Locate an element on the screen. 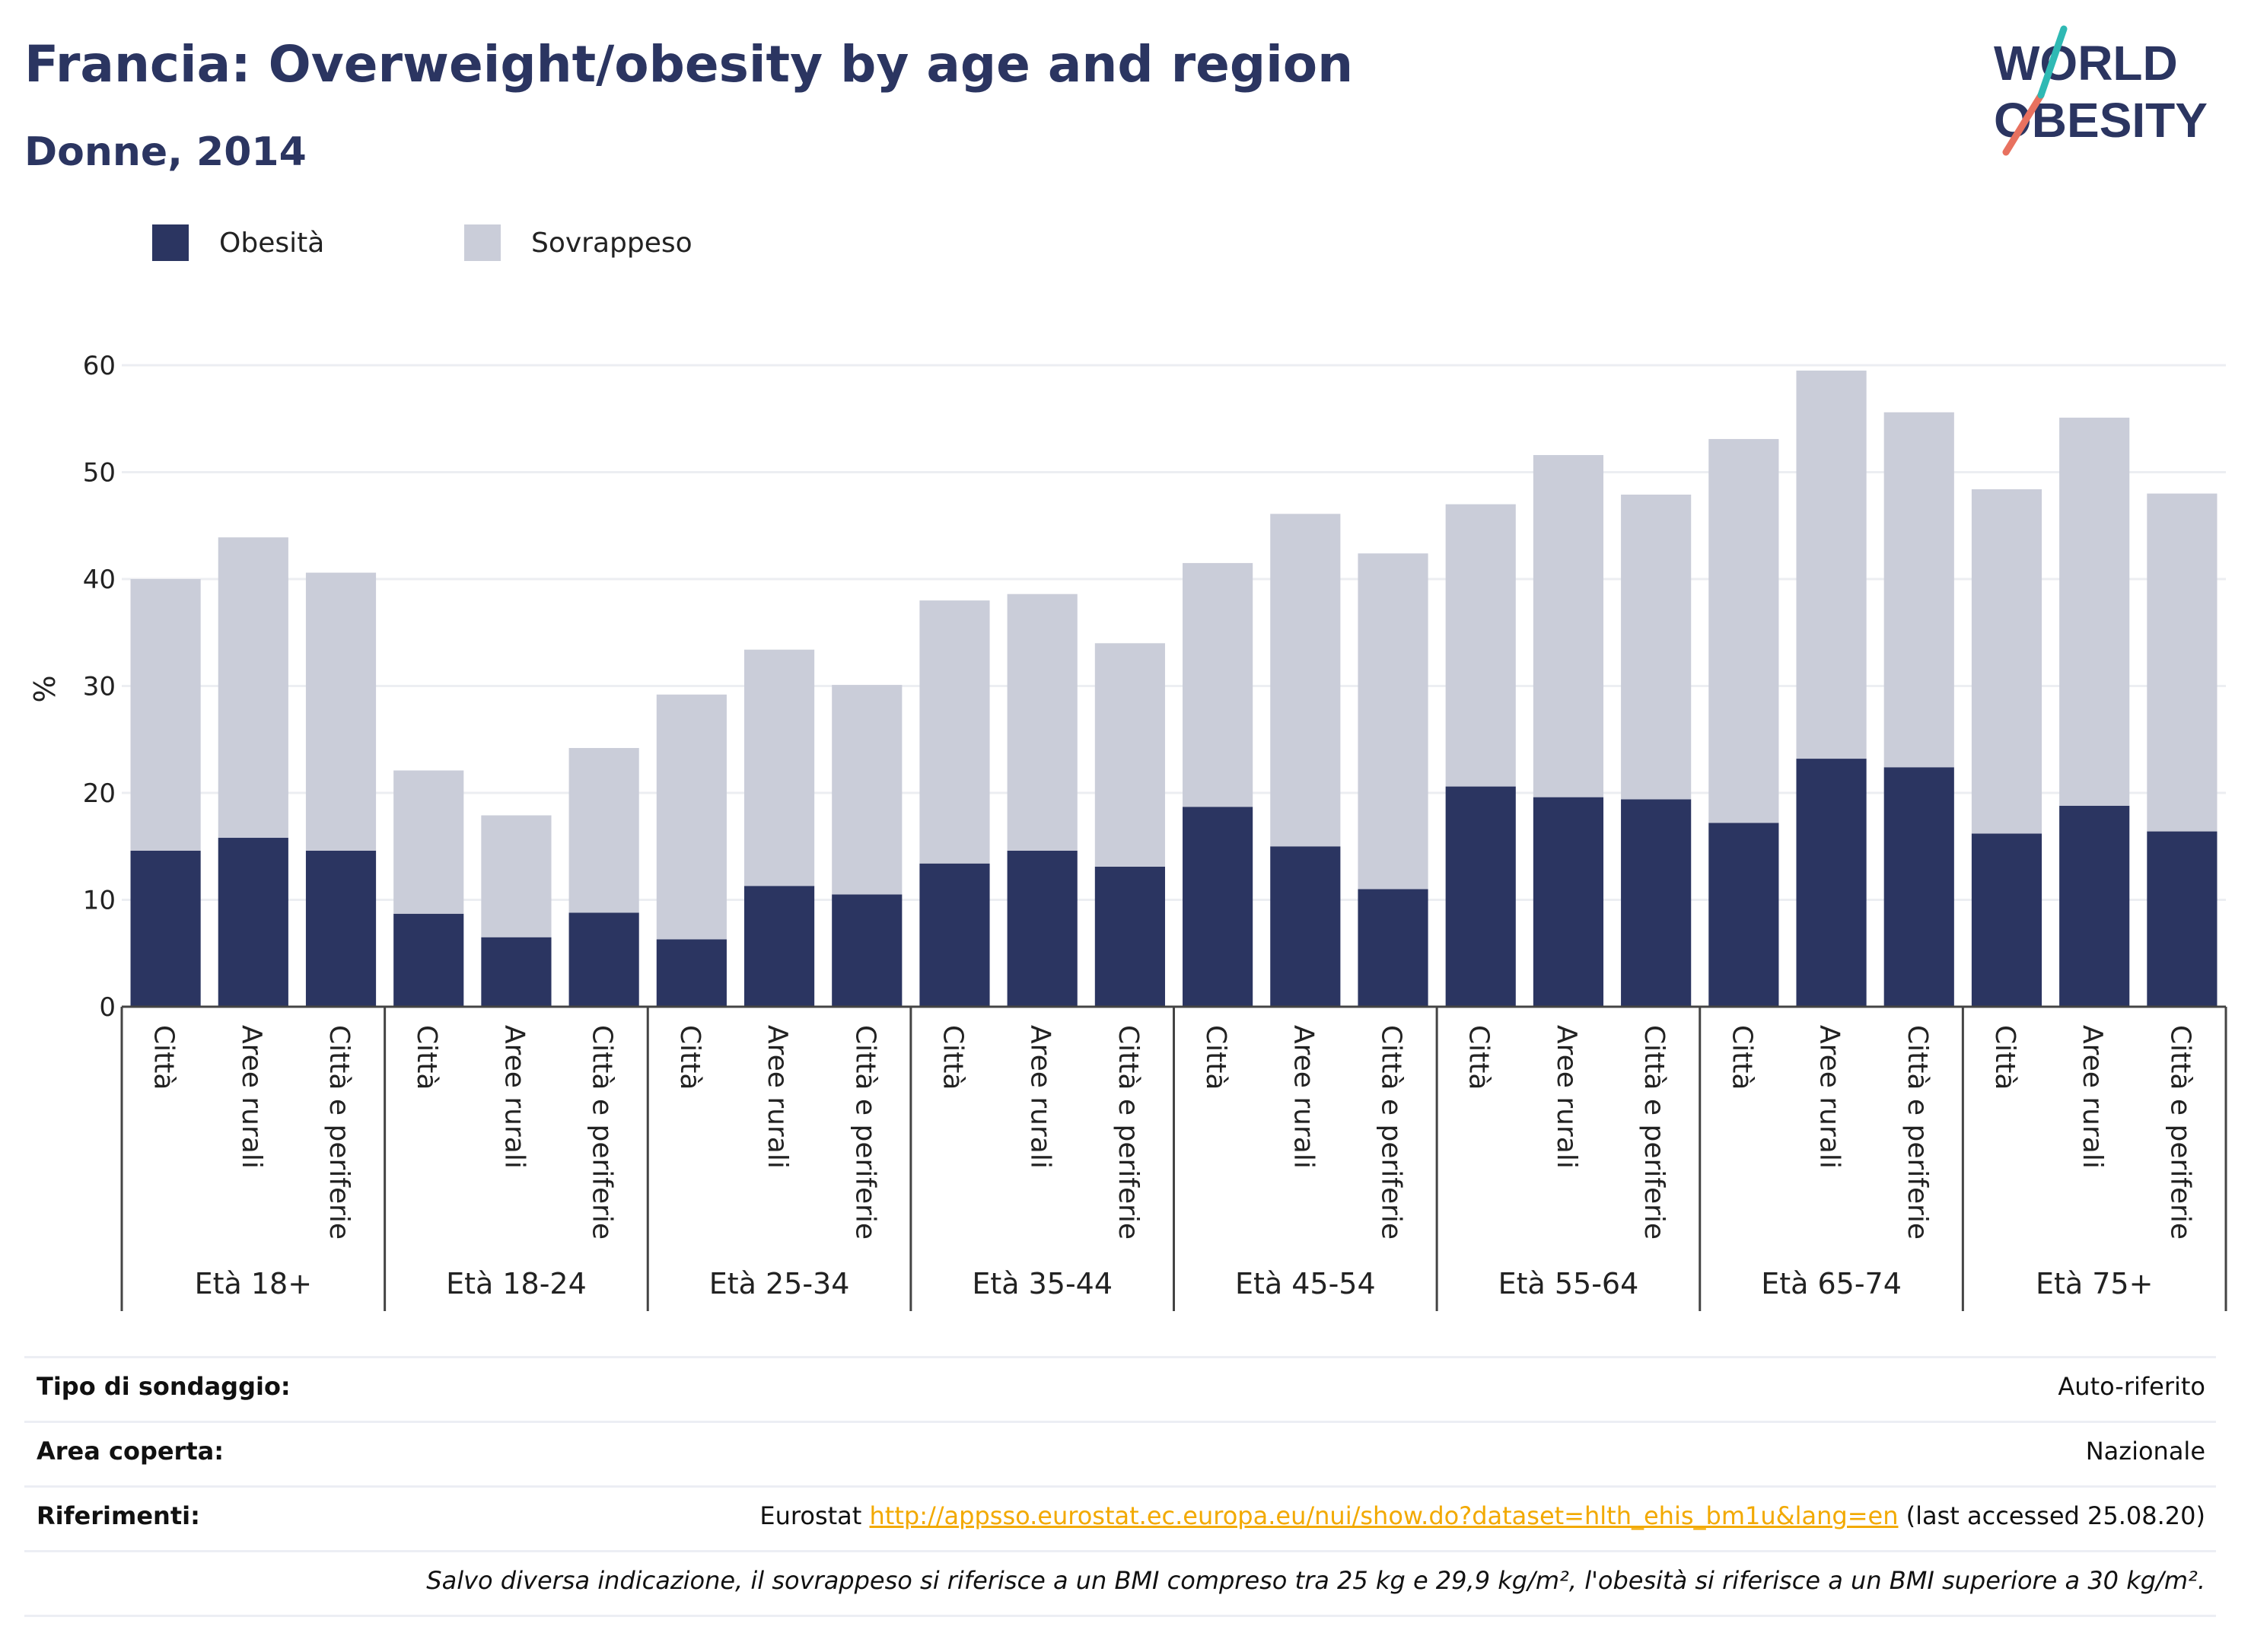  y-tick-label: 50 is located at coordinates (99, 473).